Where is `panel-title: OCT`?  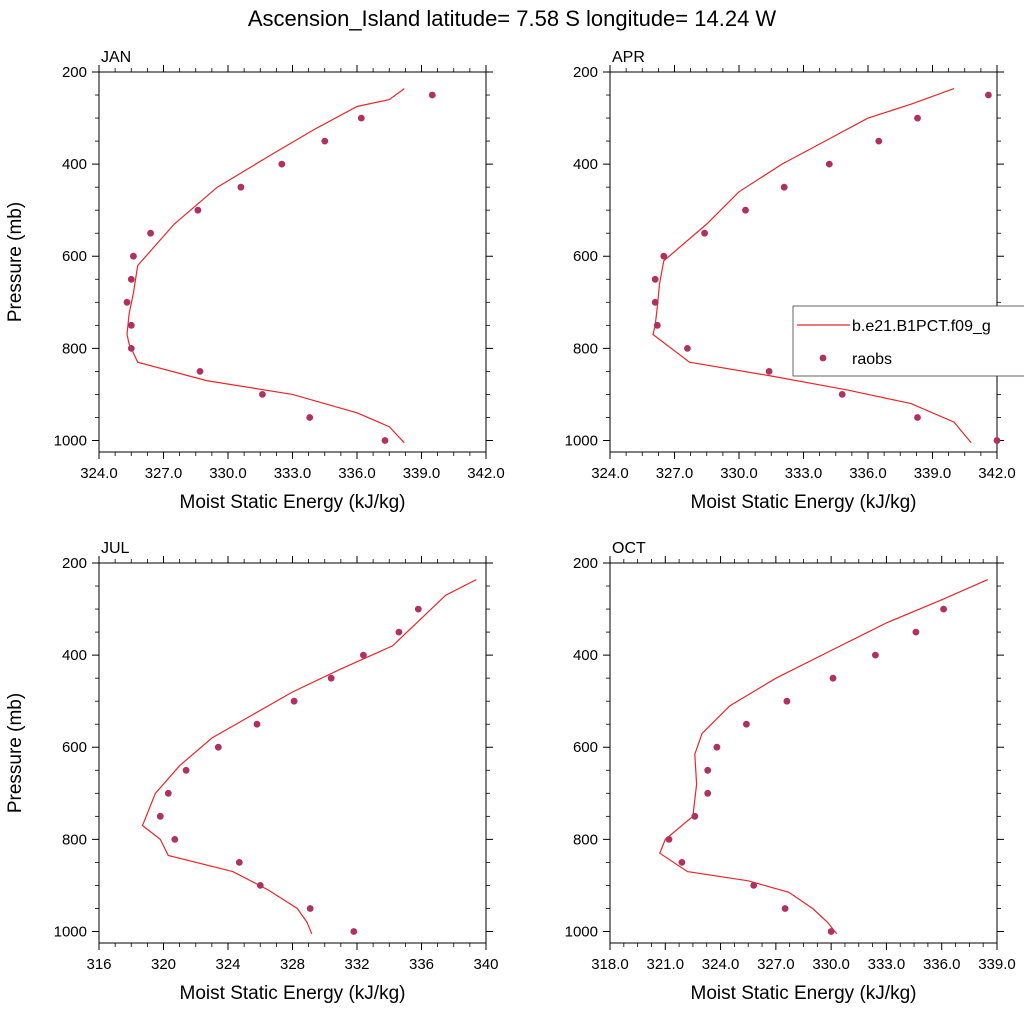
panel-title: OCT is located at coordinates (629, 548).